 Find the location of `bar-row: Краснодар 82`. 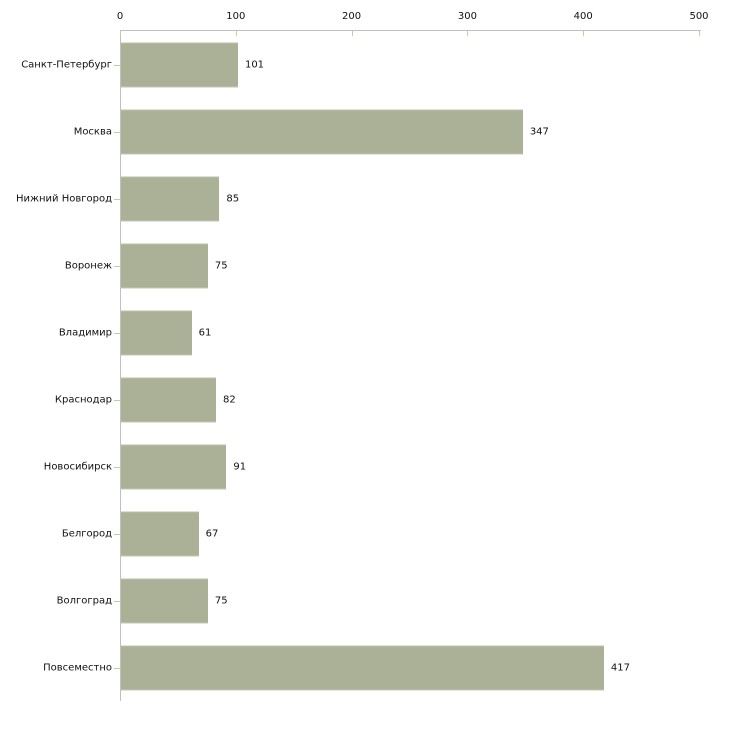

bar-row: Краснодар 82 is located at coordinates (365, 399).